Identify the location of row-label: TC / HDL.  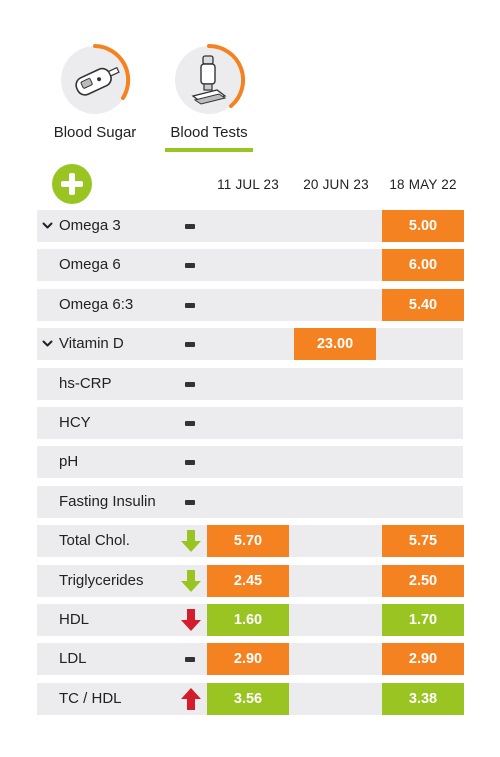
(90, 698).